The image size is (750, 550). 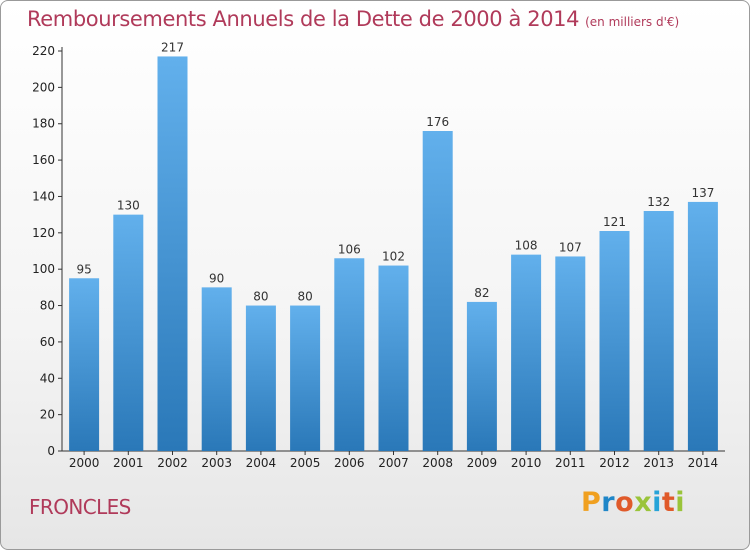 What do you see at coordinates (702, 193) in the screenshot?
I see `data-label: 137` at bounding box center [702, 193].